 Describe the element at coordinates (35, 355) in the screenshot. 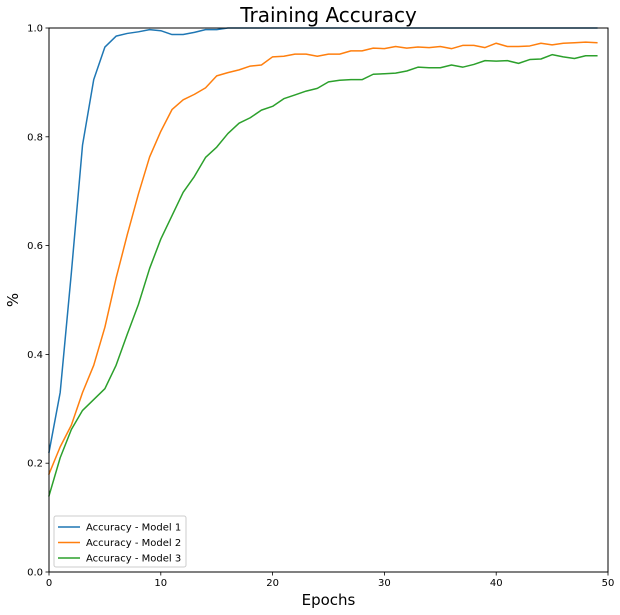

I see `y-tick-label: 0.4` at that location.